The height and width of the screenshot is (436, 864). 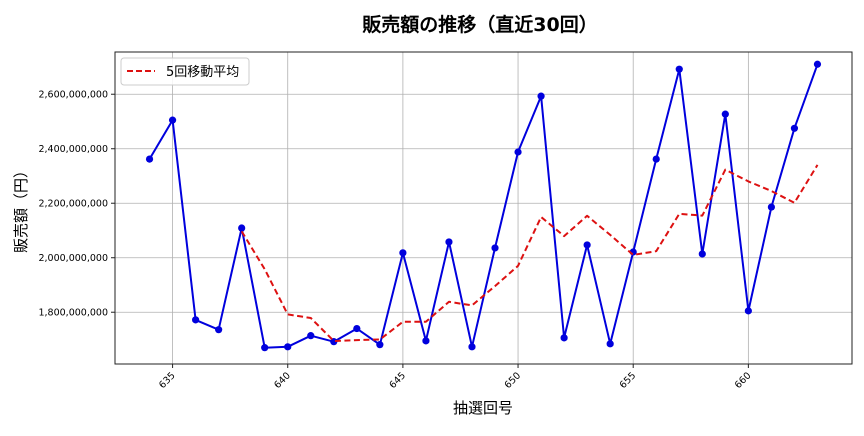 What do you see at coordinates (397, 380) in the screenshot?
I see `x-tick-label: 645` at bounding box center [397, 380].